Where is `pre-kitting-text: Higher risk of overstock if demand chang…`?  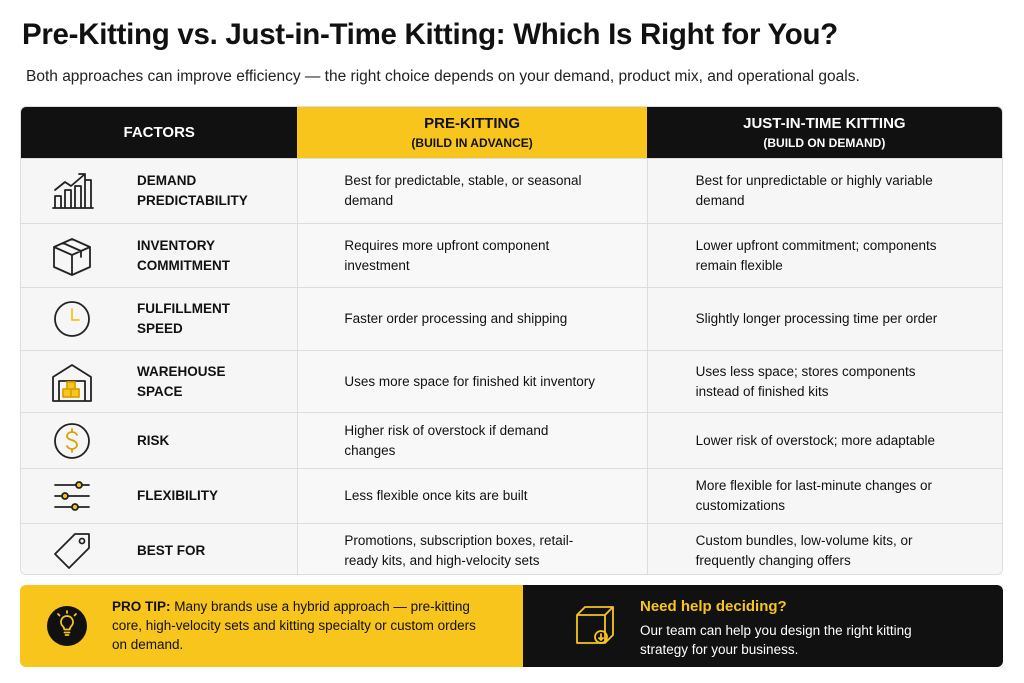 pre-kitting-text: Higher risk of overstock if demand chang… is located at coordinates (446, 440).